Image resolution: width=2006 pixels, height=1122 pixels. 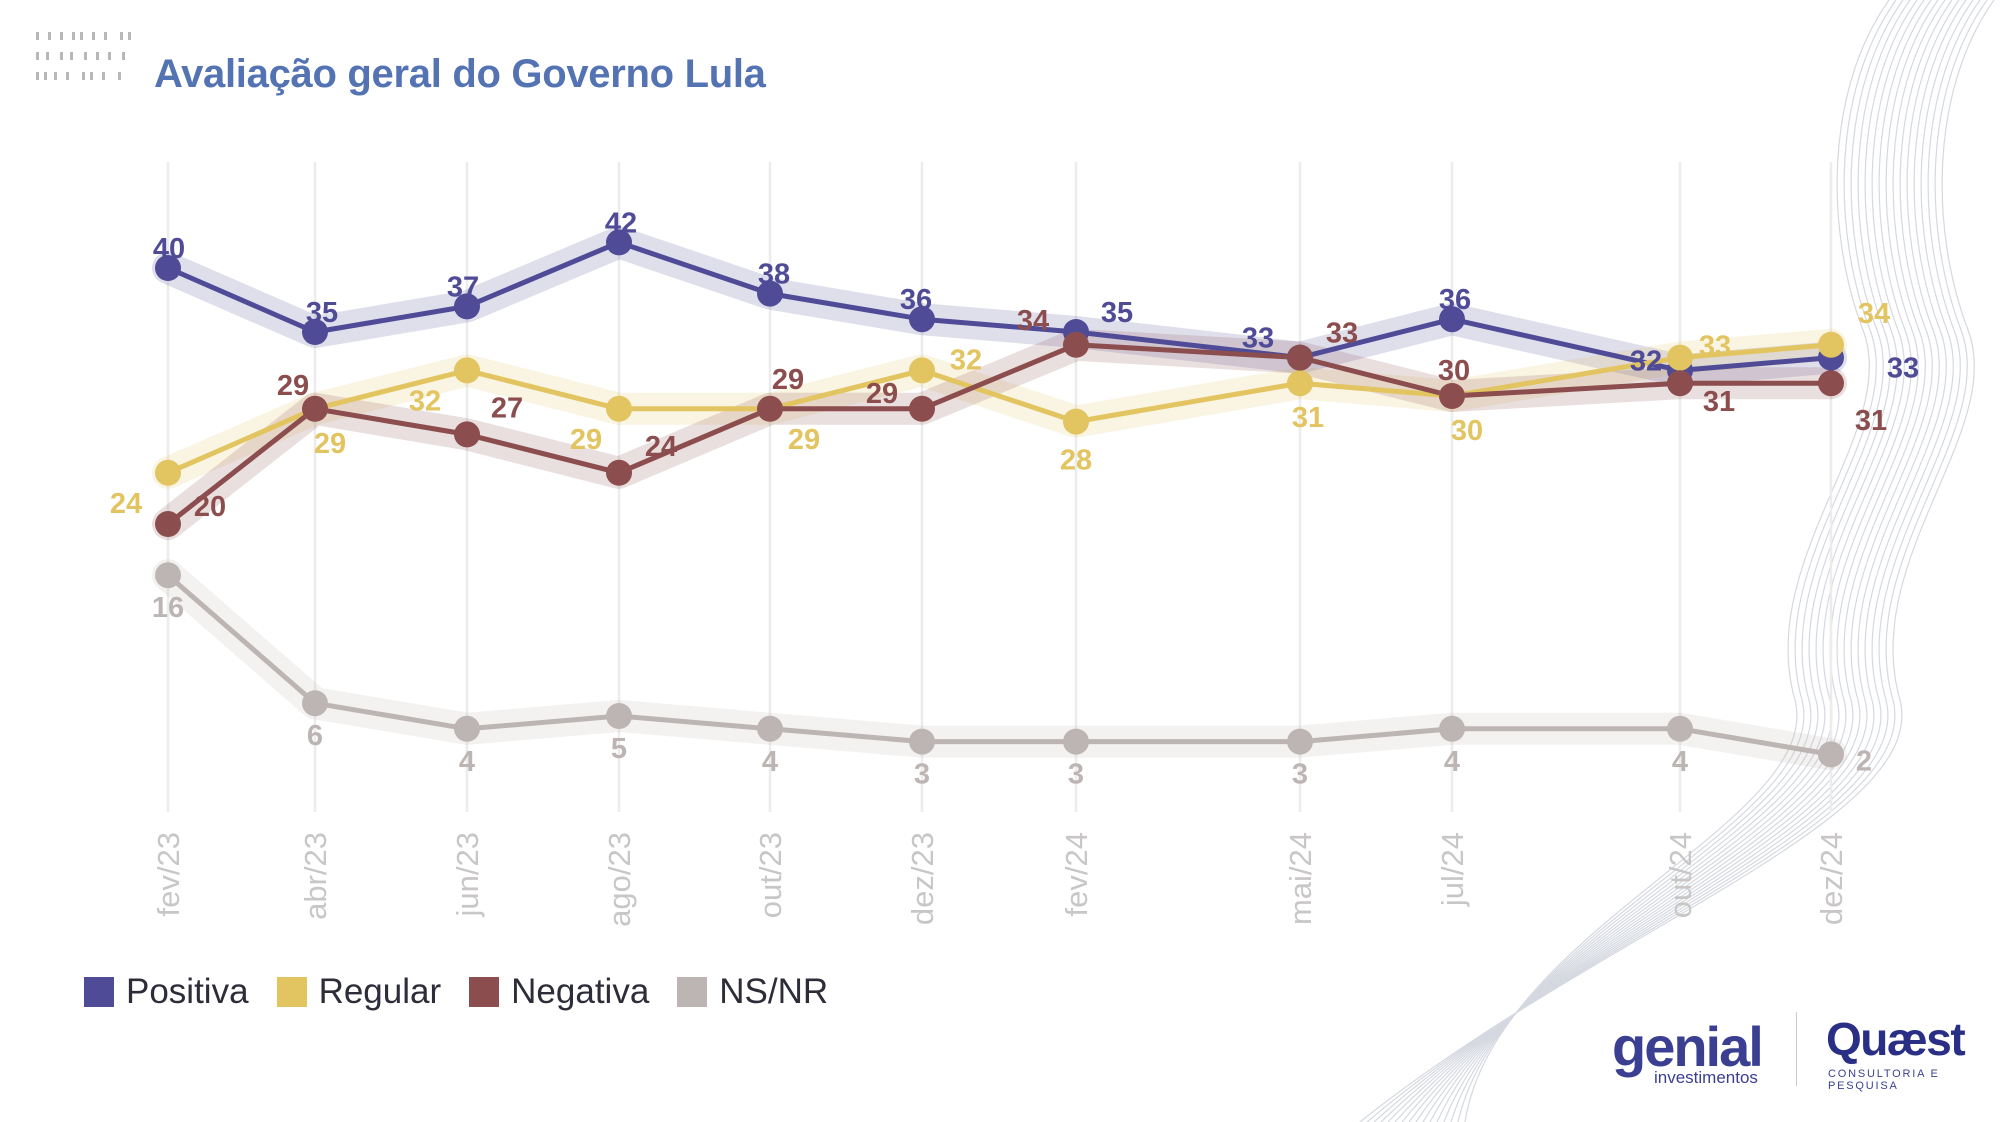 What do you see at coordinates (1646, 361) in the screenshot?
I see `data-label-positiva: 32` at bounding box center [1646, 361].